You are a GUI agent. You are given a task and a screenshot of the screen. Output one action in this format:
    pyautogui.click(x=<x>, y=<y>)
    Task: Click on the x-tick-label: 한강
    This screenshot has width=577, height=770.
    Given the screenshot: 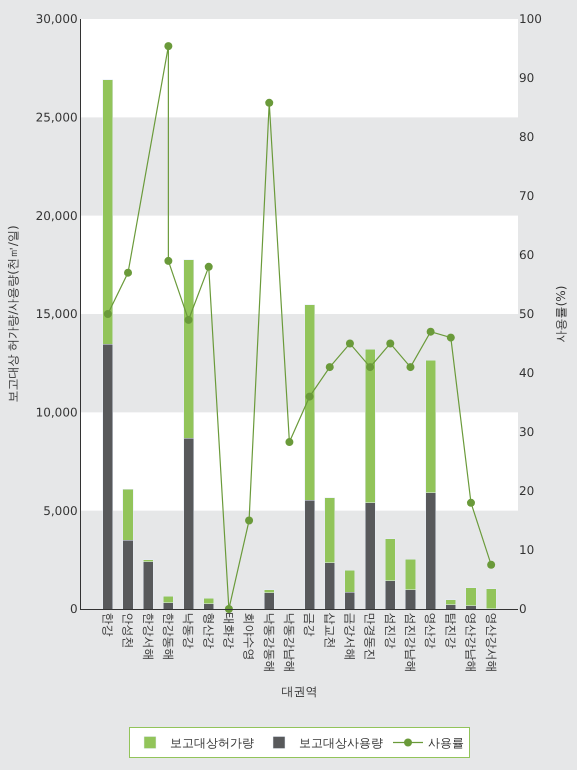 What is the action you would take?
    pyautogui.click(x=107, y=624)
    